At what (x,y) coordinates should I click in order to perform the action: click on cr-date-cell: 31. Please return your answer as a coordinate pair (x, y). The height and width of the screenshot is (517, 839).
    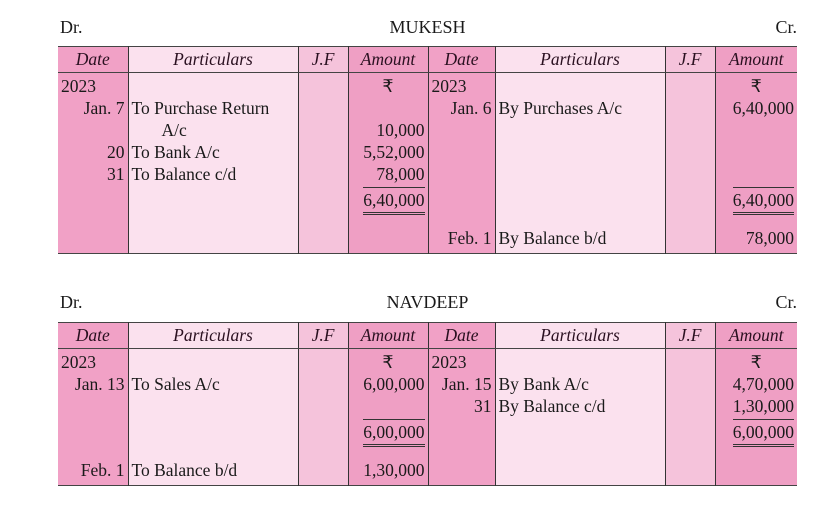
    Looking at the image, I should click on (461, 406).